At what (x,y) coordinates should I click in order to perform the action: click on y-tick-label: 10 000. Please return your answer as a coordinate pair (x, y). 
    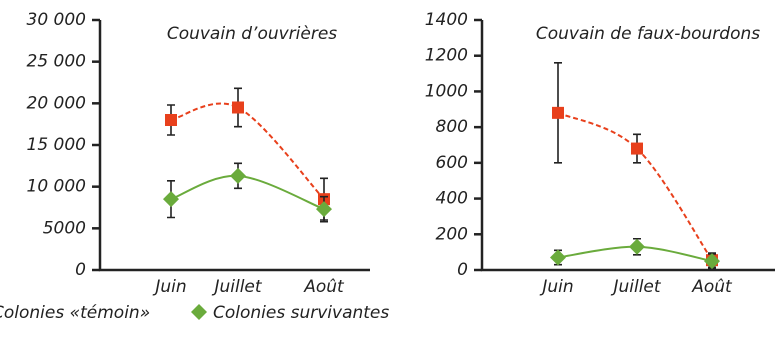
    Looking at the image, I should click on (56, 187).